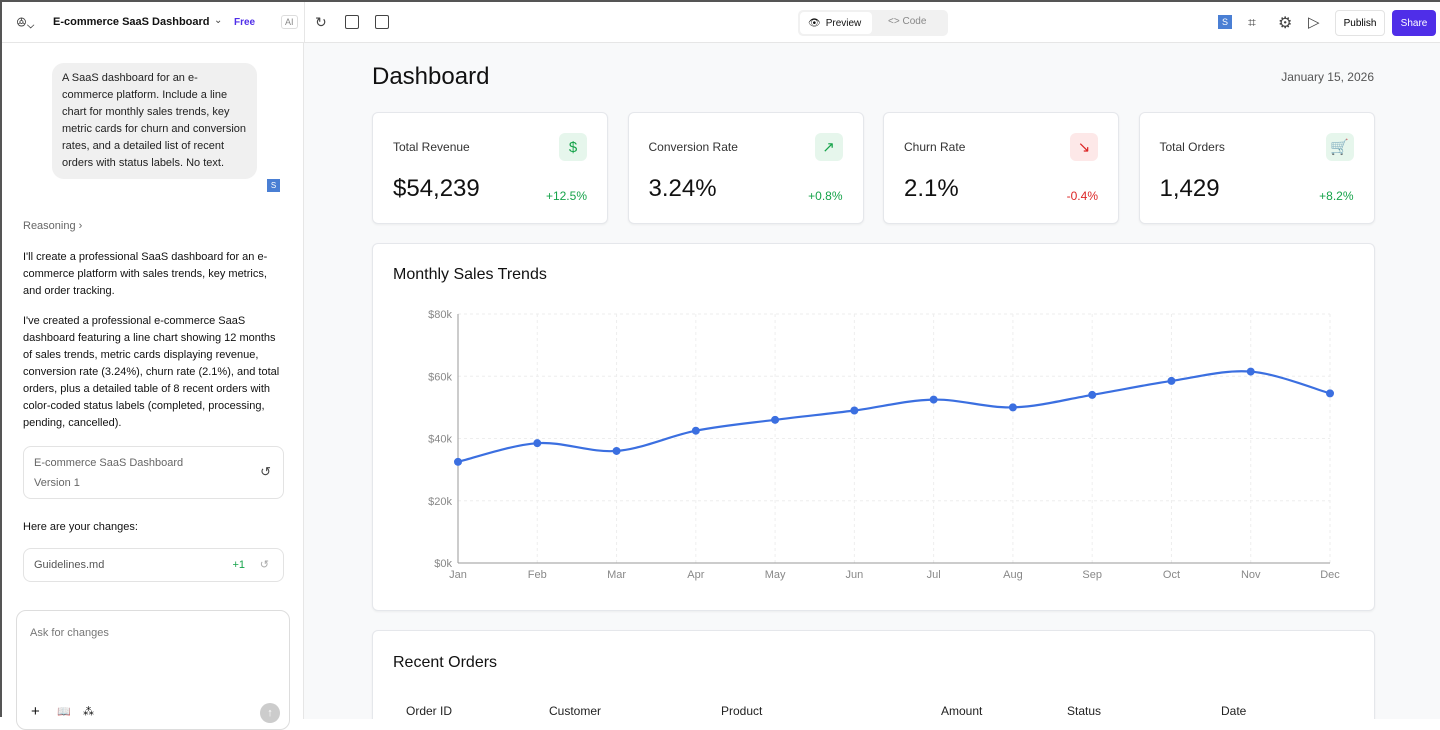 The height and width of the screenshot is (730, 1440). Describe the element at coordinates (25, 22) in the screenshot. I see `figma-logo-icon: ꔮ⌄` at that location.